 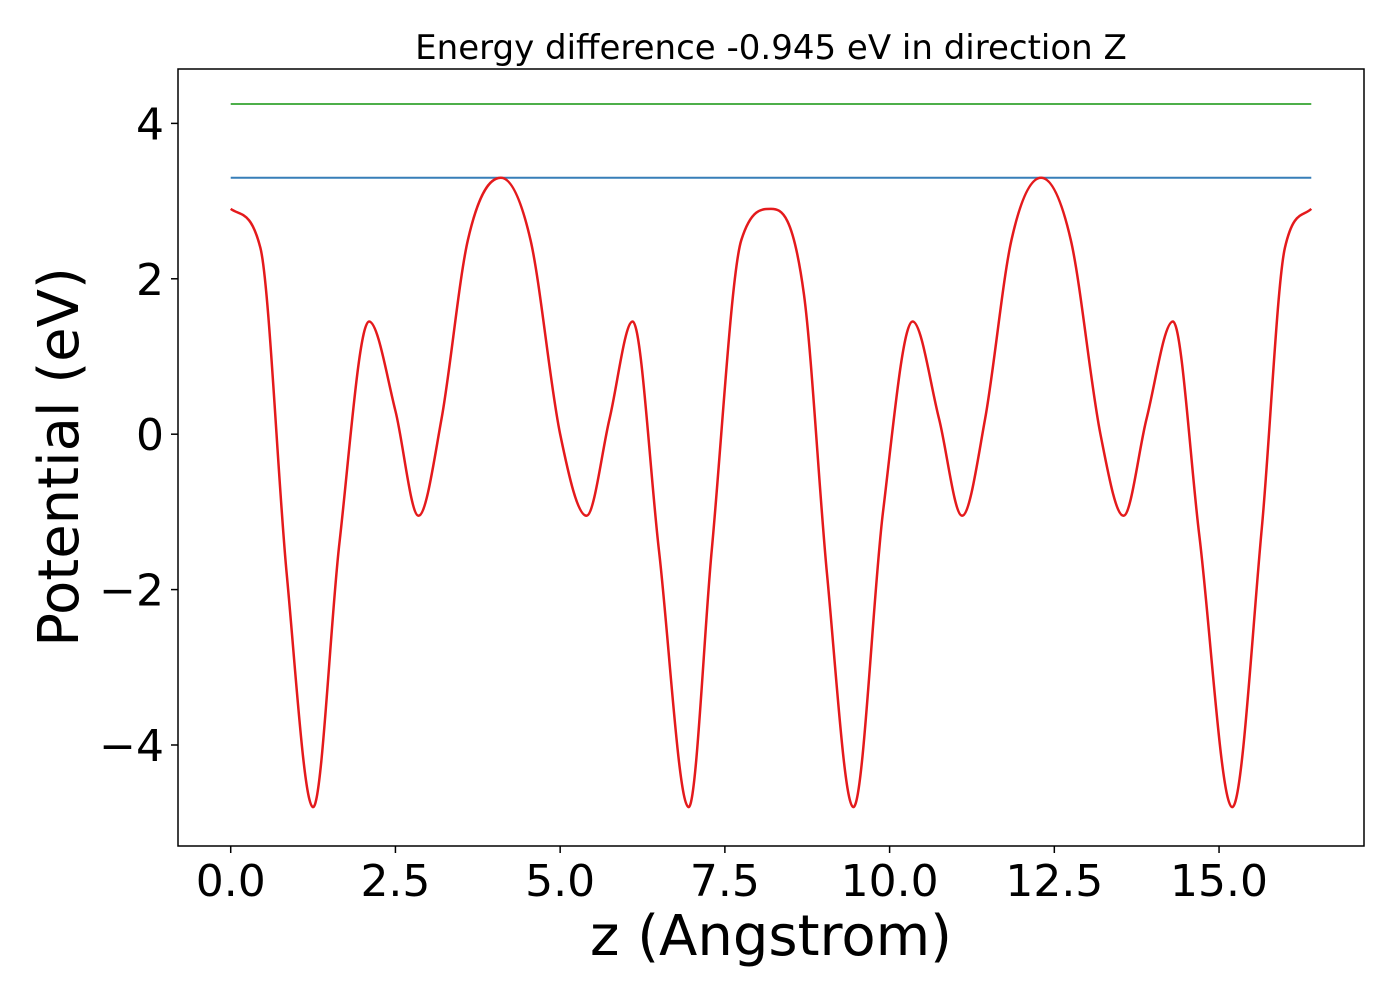 What do you see at coordinates (1219, 881) in the screenshot?
I see `x-tick-label: 15.0` at bounding box center [1219, 881].